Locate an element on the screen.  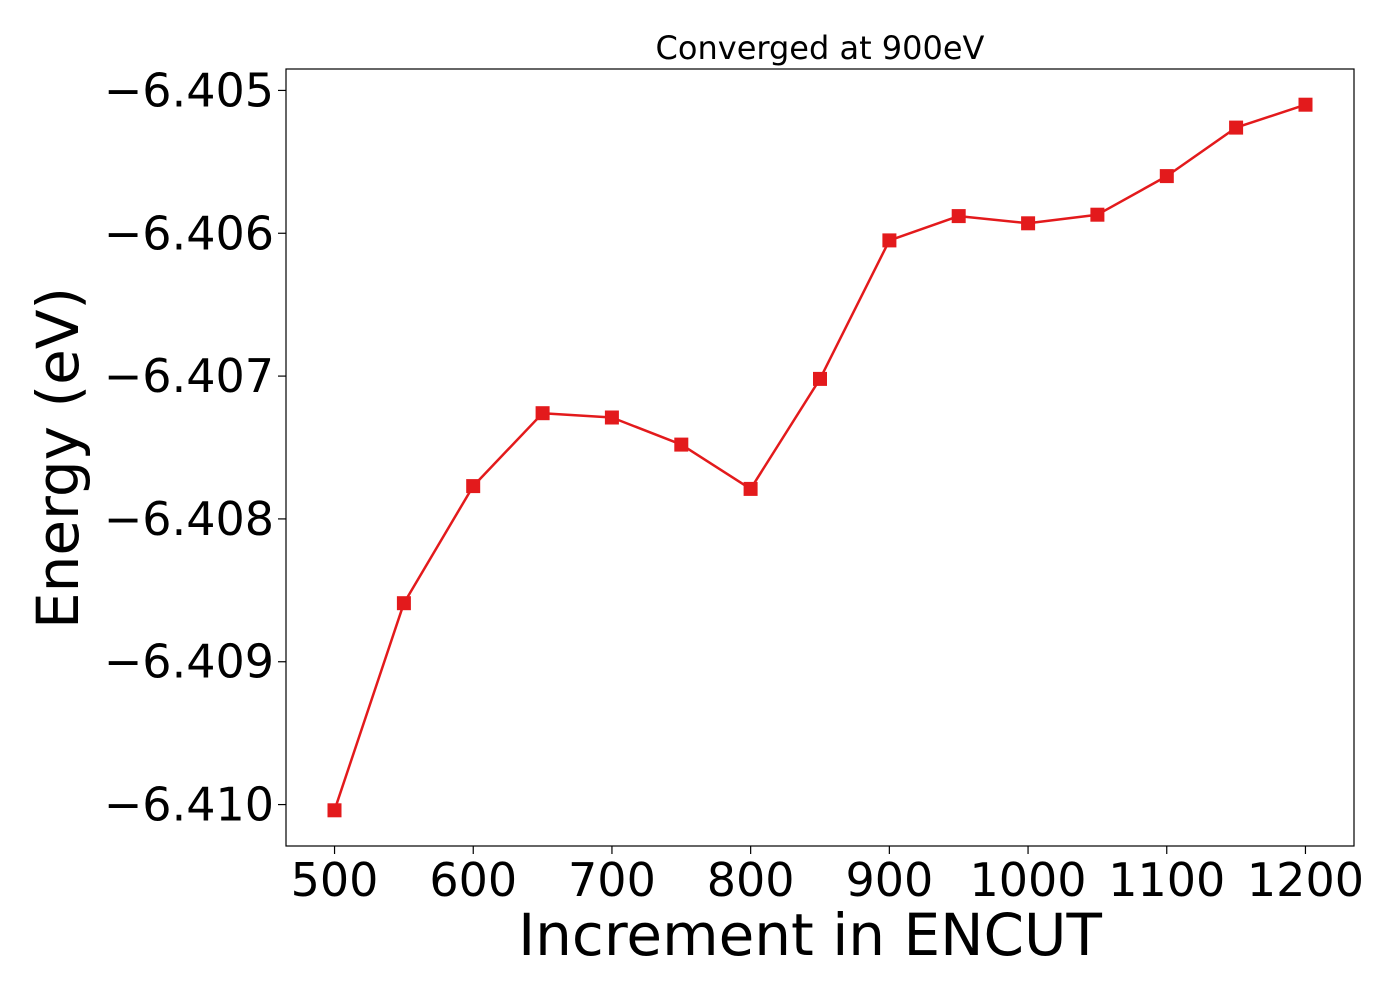
y-axis: −6.405 −6.406 −6.407 −6.408 −6.409 −6.410 is located at coordinates (195, 447).